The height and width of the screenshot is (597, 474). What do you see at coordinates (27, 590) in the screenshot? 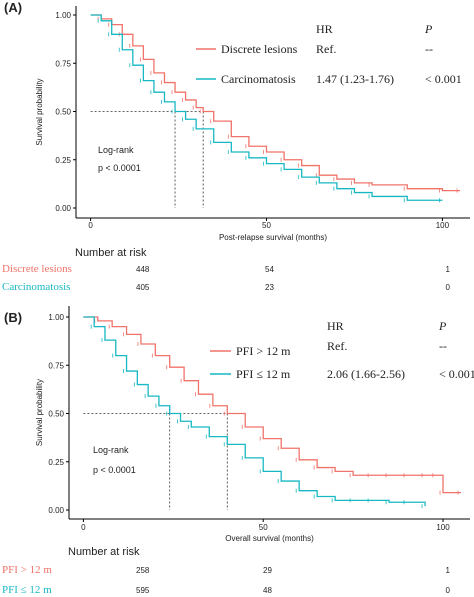
I see `risk-row-label: PFI ≤ 12 m` at bounding box center [27, 590].